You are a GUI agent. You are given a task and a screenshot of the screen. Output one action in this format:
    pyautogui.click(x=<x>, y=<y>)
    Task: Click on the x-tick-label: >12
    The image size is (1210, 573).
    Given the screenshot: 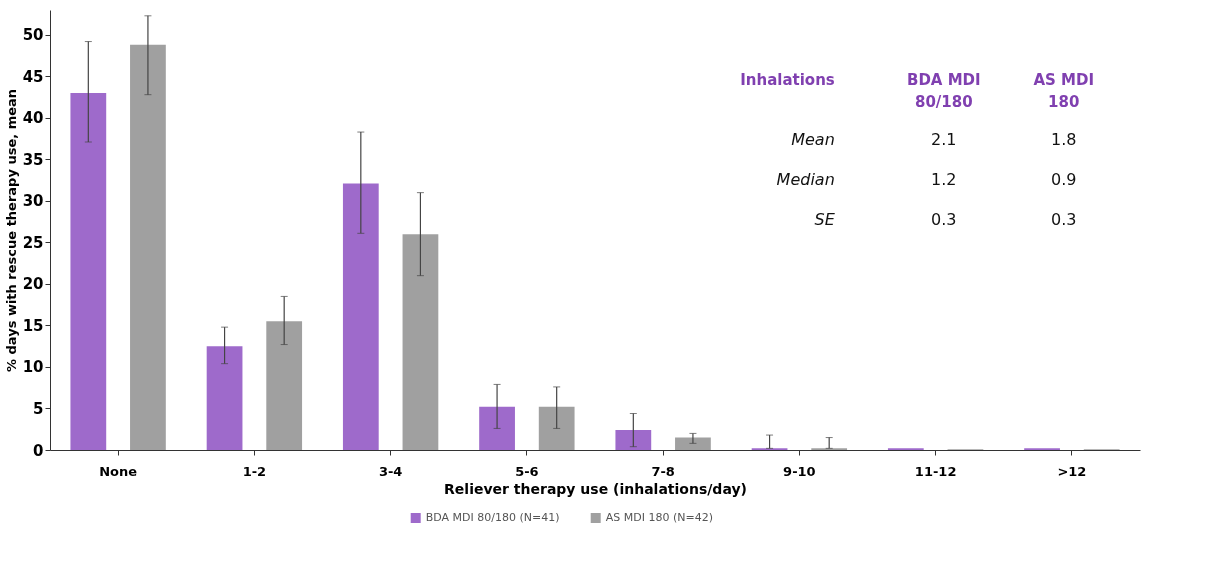 What is the action you would take?
    pyautogui.click(x=1072, y=471)
    